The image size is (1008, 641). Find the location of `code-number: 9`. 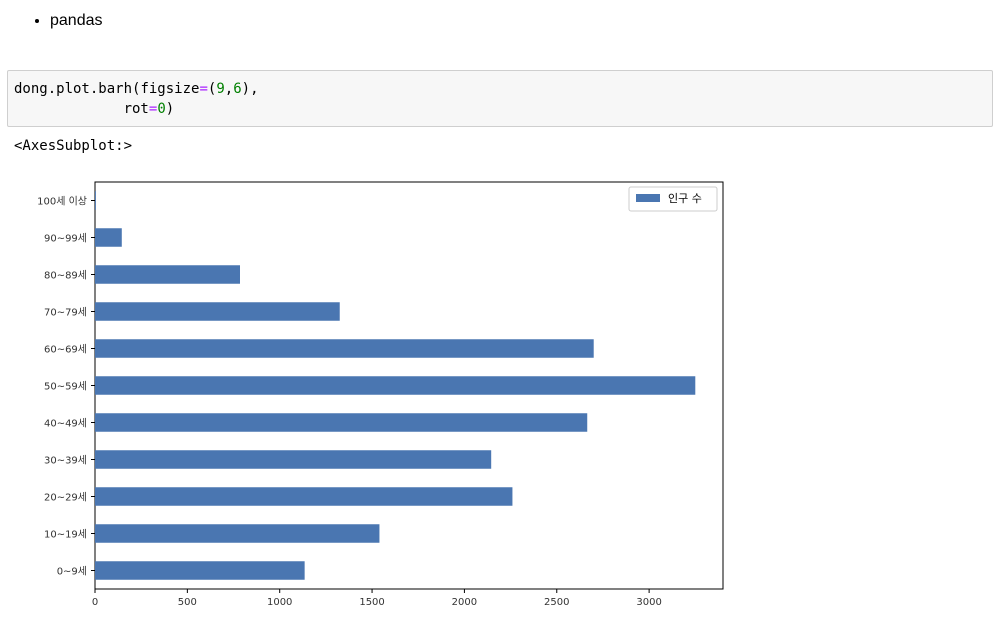

code-number: 9 is located at coordinates (220, 89).